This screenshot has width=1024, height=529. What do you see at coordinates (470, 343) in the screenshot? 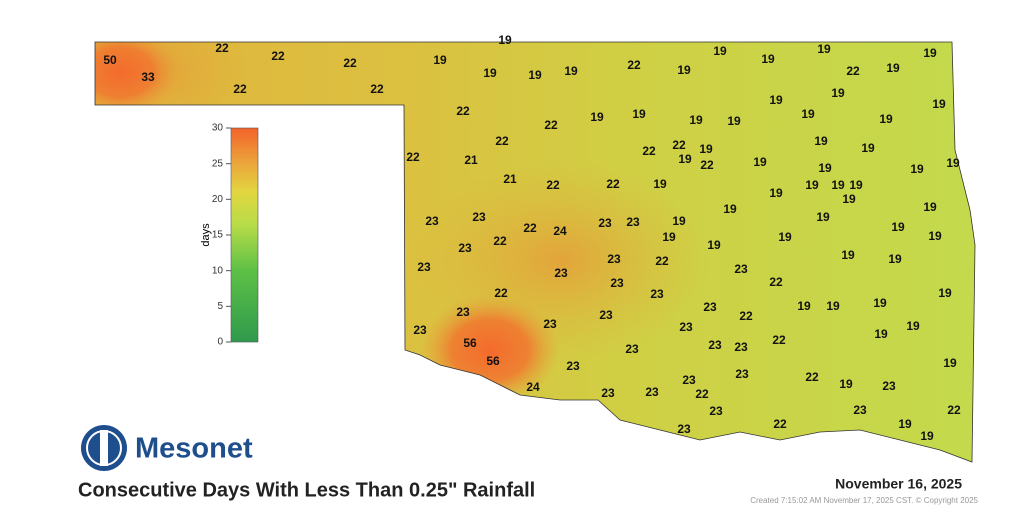
I see `station-value: 56` at bounding box center [470, 343].